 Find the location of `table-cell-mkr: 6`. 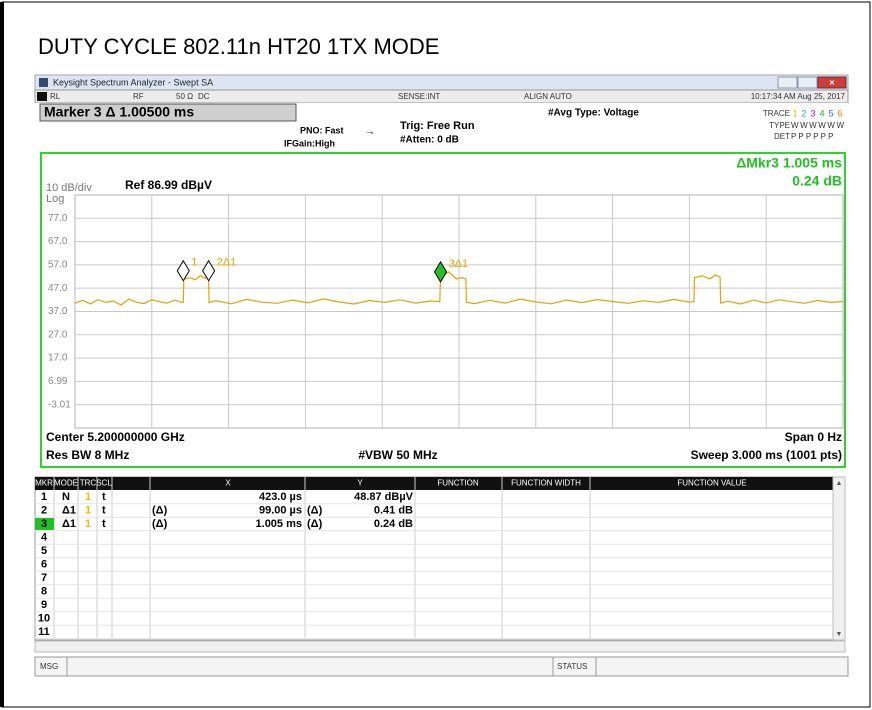

table-cell-mkr: 6 is located at coordinates (44, 564).